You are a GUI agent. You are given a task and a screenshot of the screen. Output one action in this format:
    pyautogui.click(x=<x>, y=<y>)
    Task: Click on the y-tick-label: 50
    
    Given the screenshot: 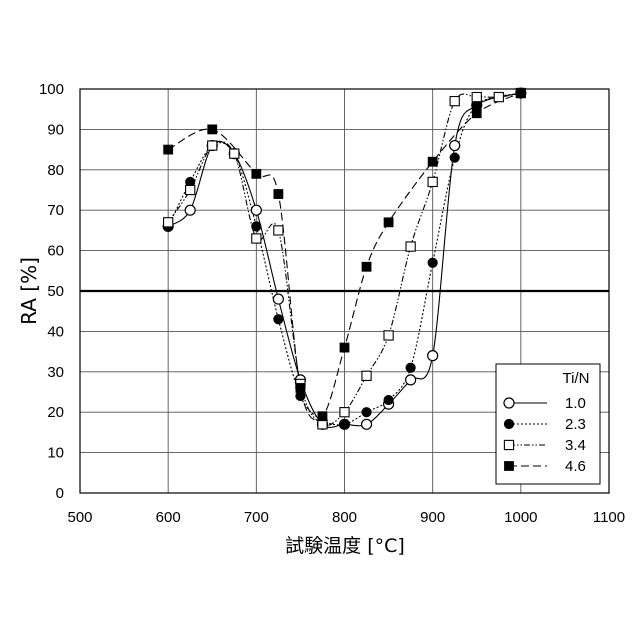 What is the action you would take?
    pyautogui.click(x=55, y=291)
    